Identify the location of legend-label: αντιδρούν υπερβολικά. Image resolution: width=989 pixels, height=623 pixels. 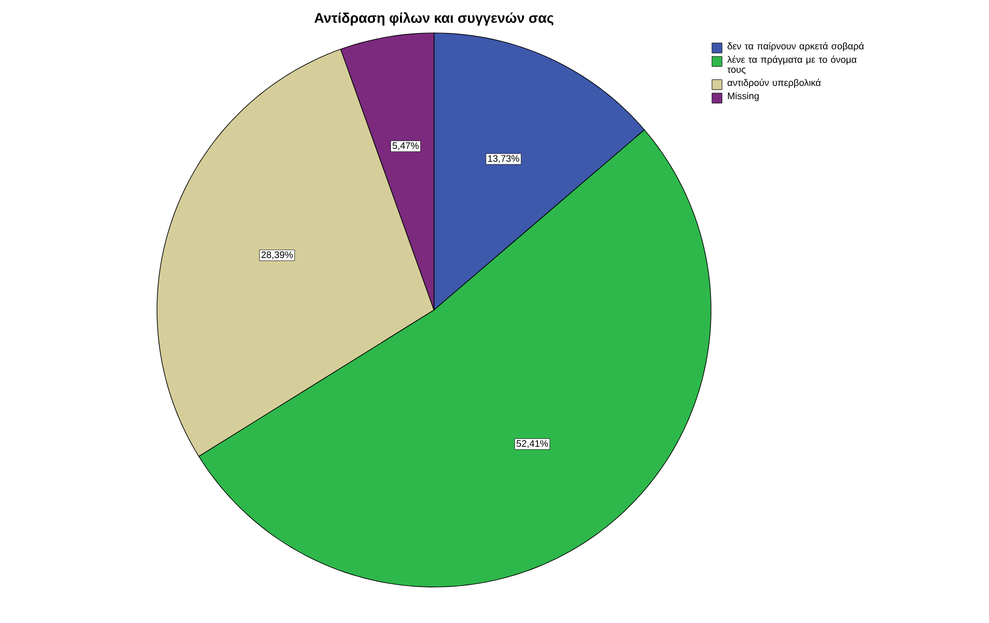
(774, 83).